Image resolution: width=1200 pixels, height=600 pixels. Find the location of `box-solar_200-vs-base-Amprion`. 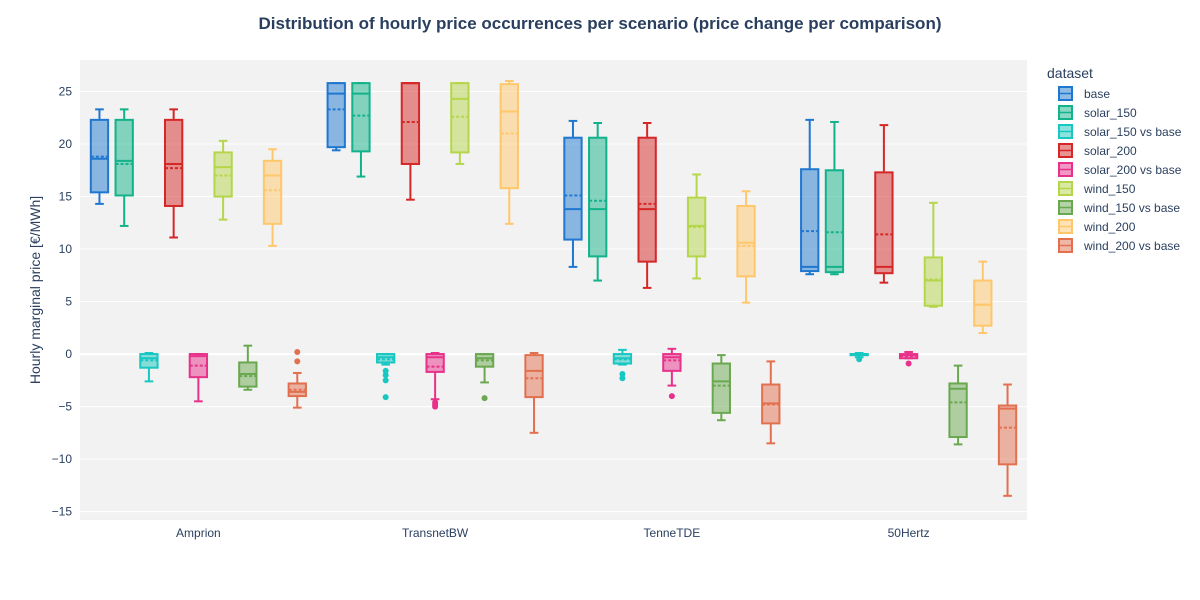

box-solar_200-vs-base-Amprion is located at coordinates (198, 378).